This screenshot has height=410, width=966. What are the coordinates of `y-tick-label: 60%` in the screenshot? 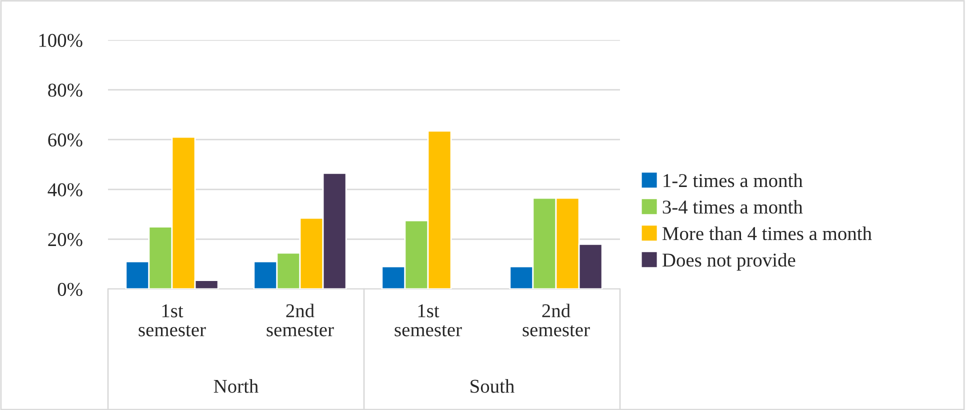 It's located at (65, 140).